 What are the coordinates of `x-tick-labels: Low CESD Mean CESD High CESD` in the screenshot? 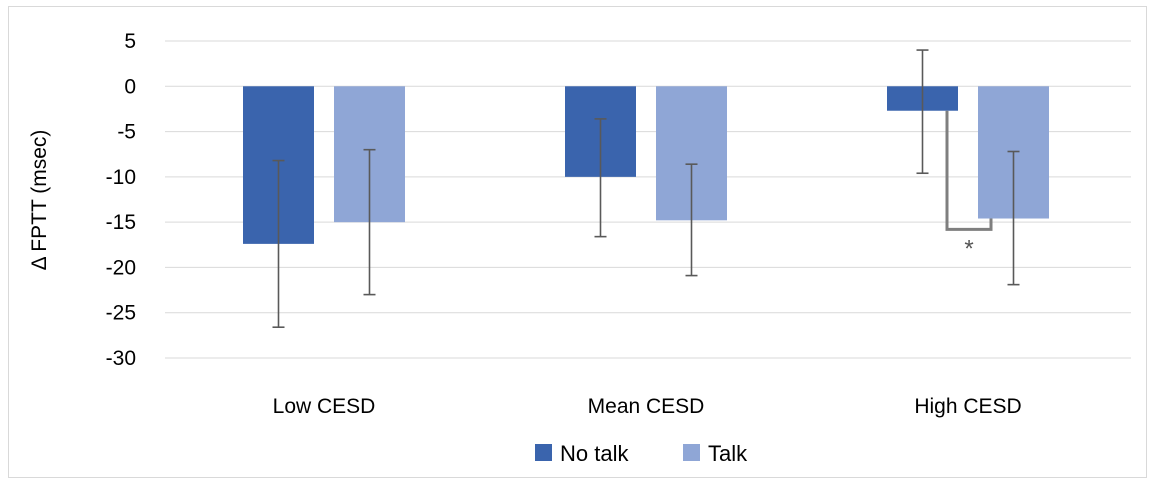 It's located at (647, 406).